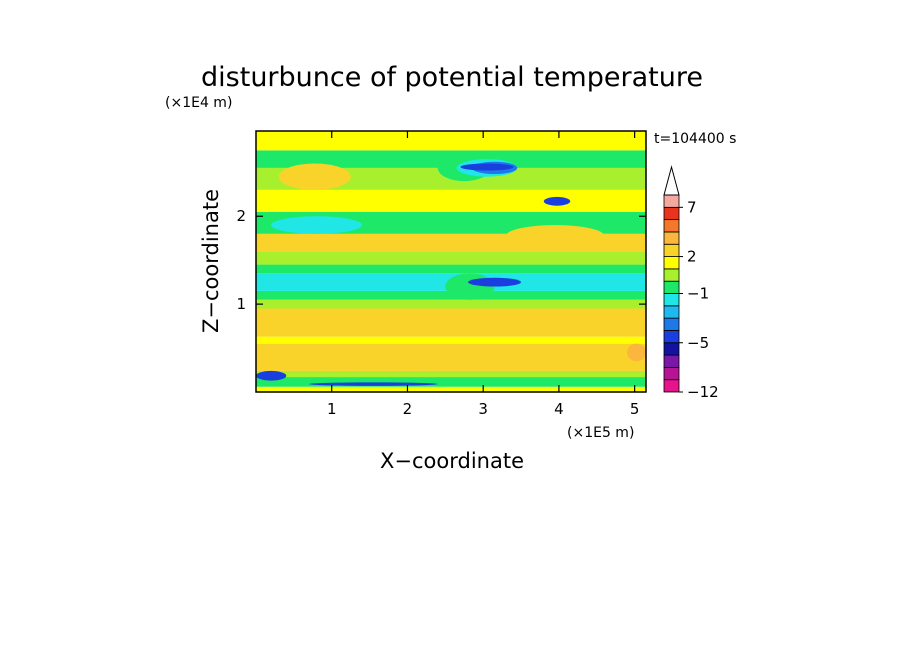 Image resolution: width=904 pixels, height=654 pixels. I want to click on y-axis-title: Z−coordinate, so click(211, 261).